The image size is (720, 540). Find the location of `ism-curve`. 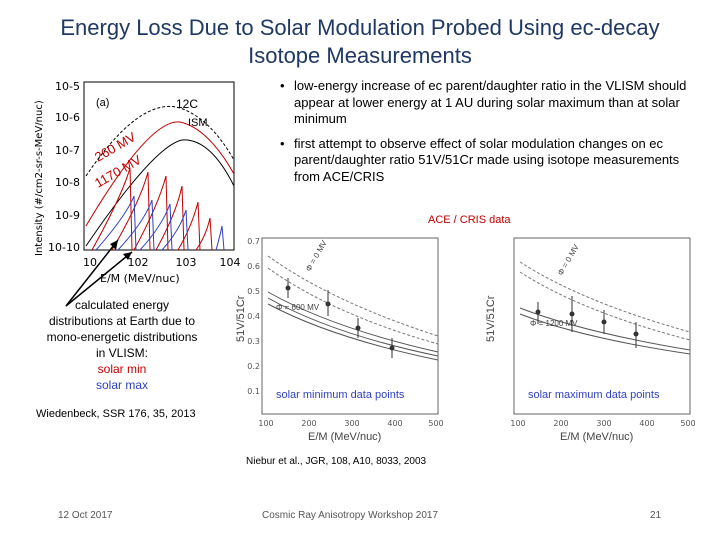

ism-curve is located at coordinates (160, 141).